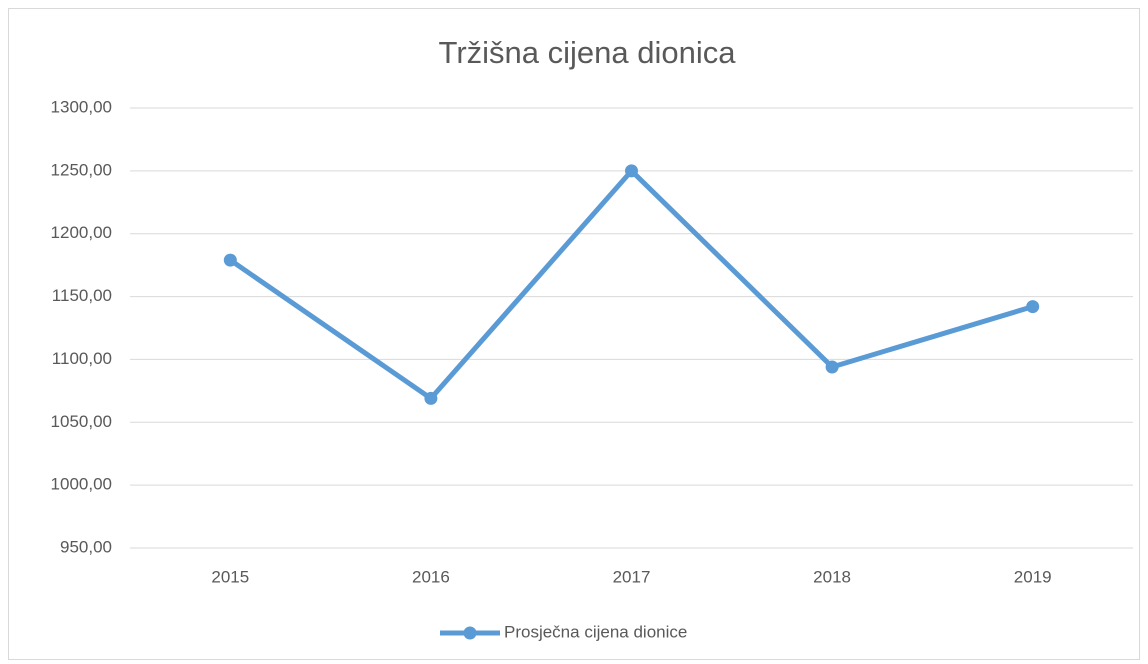 The image size is (1148, 664). I want to click on chart-title: Tržišna cijena dionica, so click(588, 52).